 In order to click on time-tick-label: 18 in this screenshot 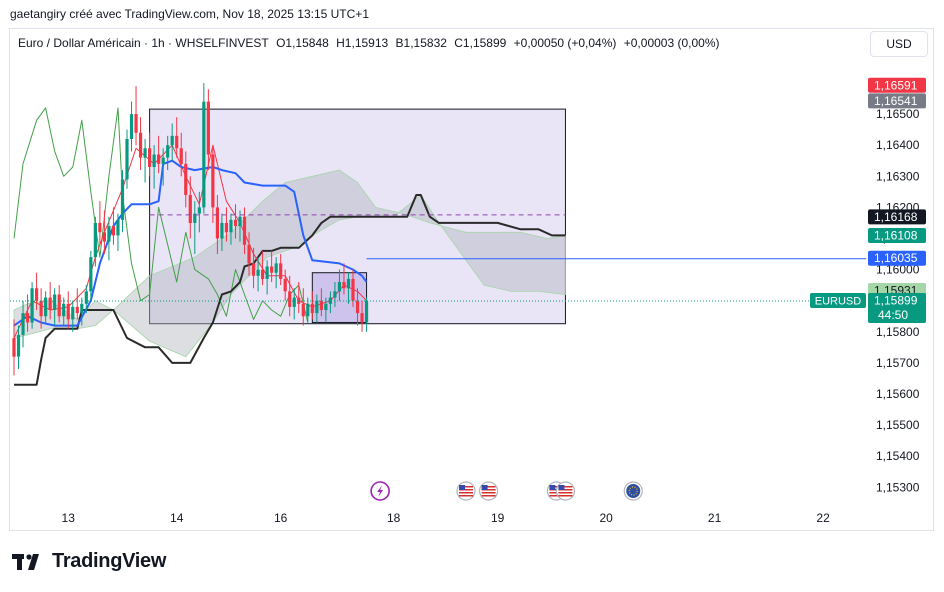, I will do `click(394, 518)`.